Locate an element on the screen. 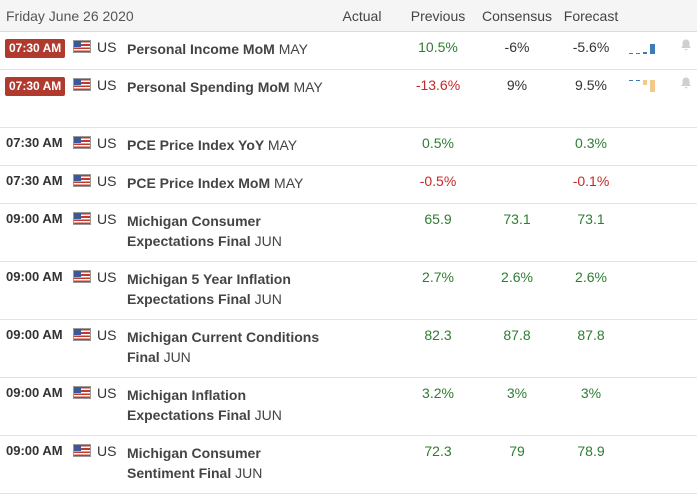 The width and height of the screenshot is (697, 494). event-period: MAY is located at coordinates (282, 145).